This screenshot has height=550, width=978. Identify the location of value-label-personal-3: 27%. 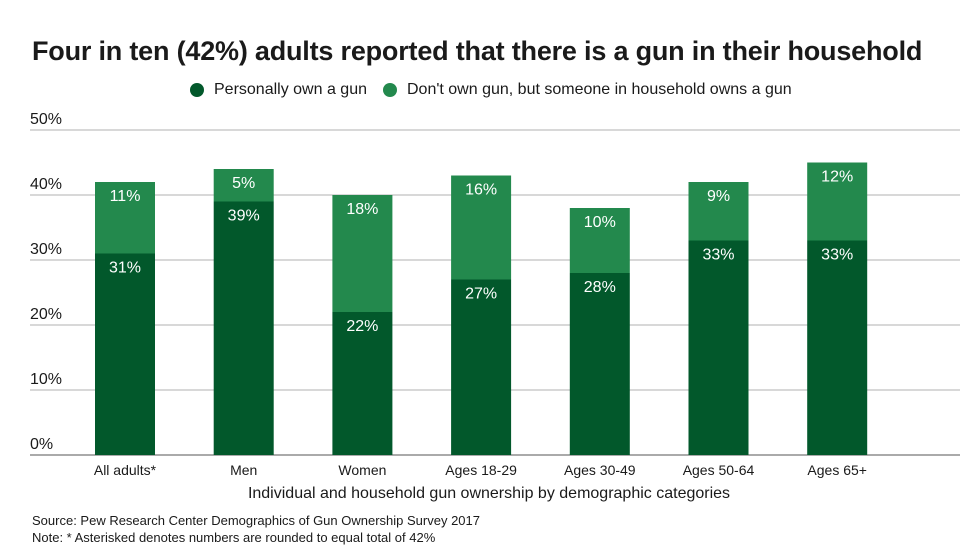
(481, 294).